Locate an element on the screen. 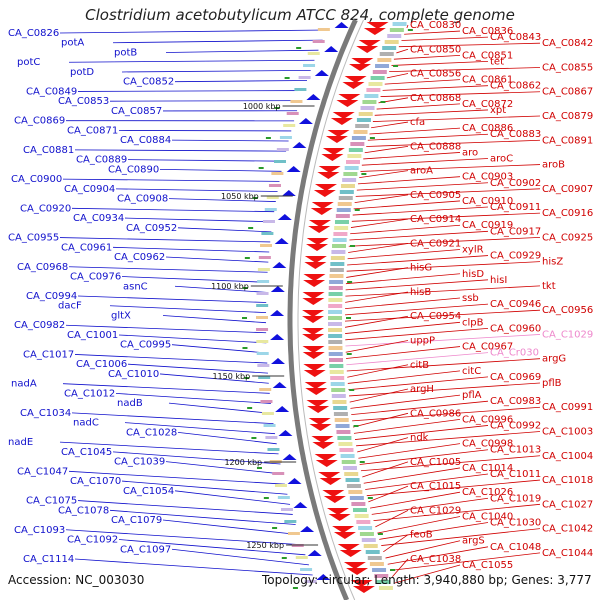 The width and height of the screenshot is (600, 600). right-gene-label: CA_C0946 is located at coordinates (515, 304).